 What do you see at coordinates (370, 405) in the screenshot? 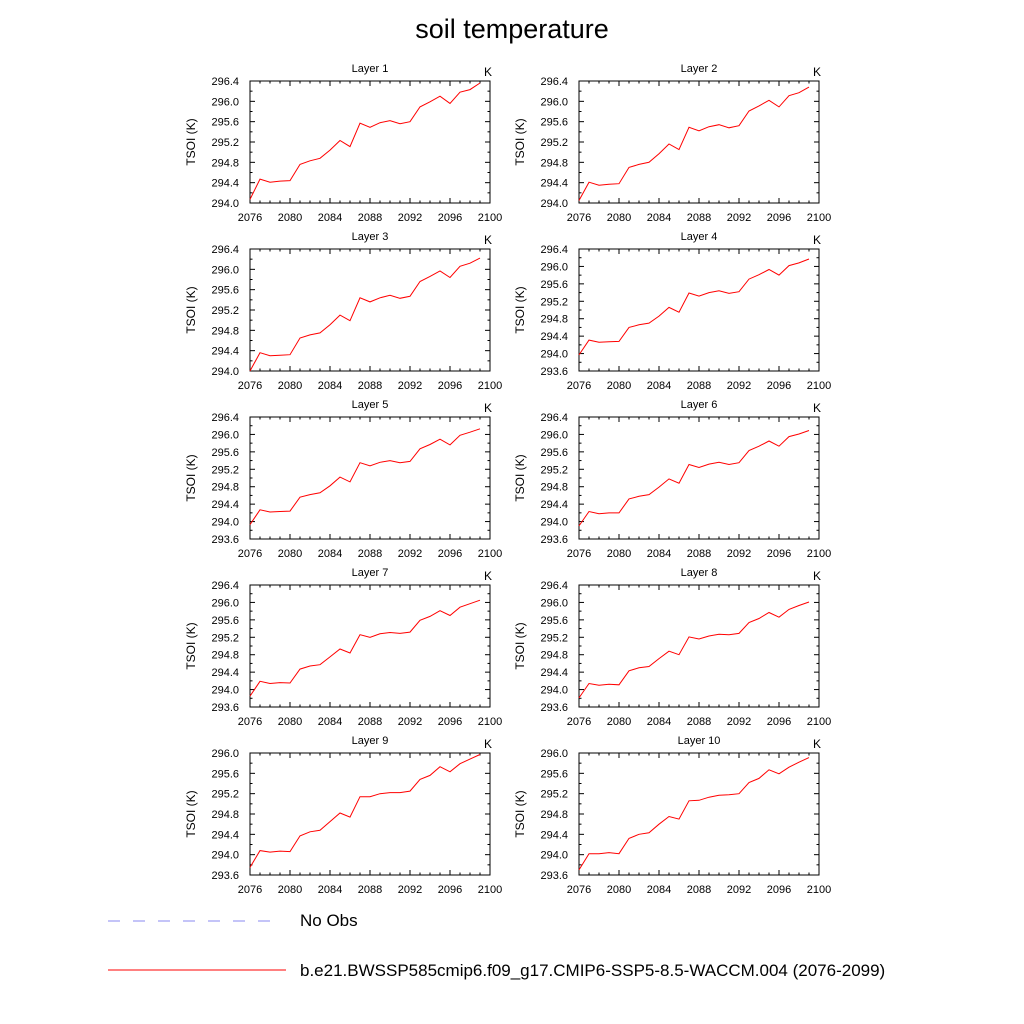
I see `chart-title: Layer 5` at bounding box center [370, 405].